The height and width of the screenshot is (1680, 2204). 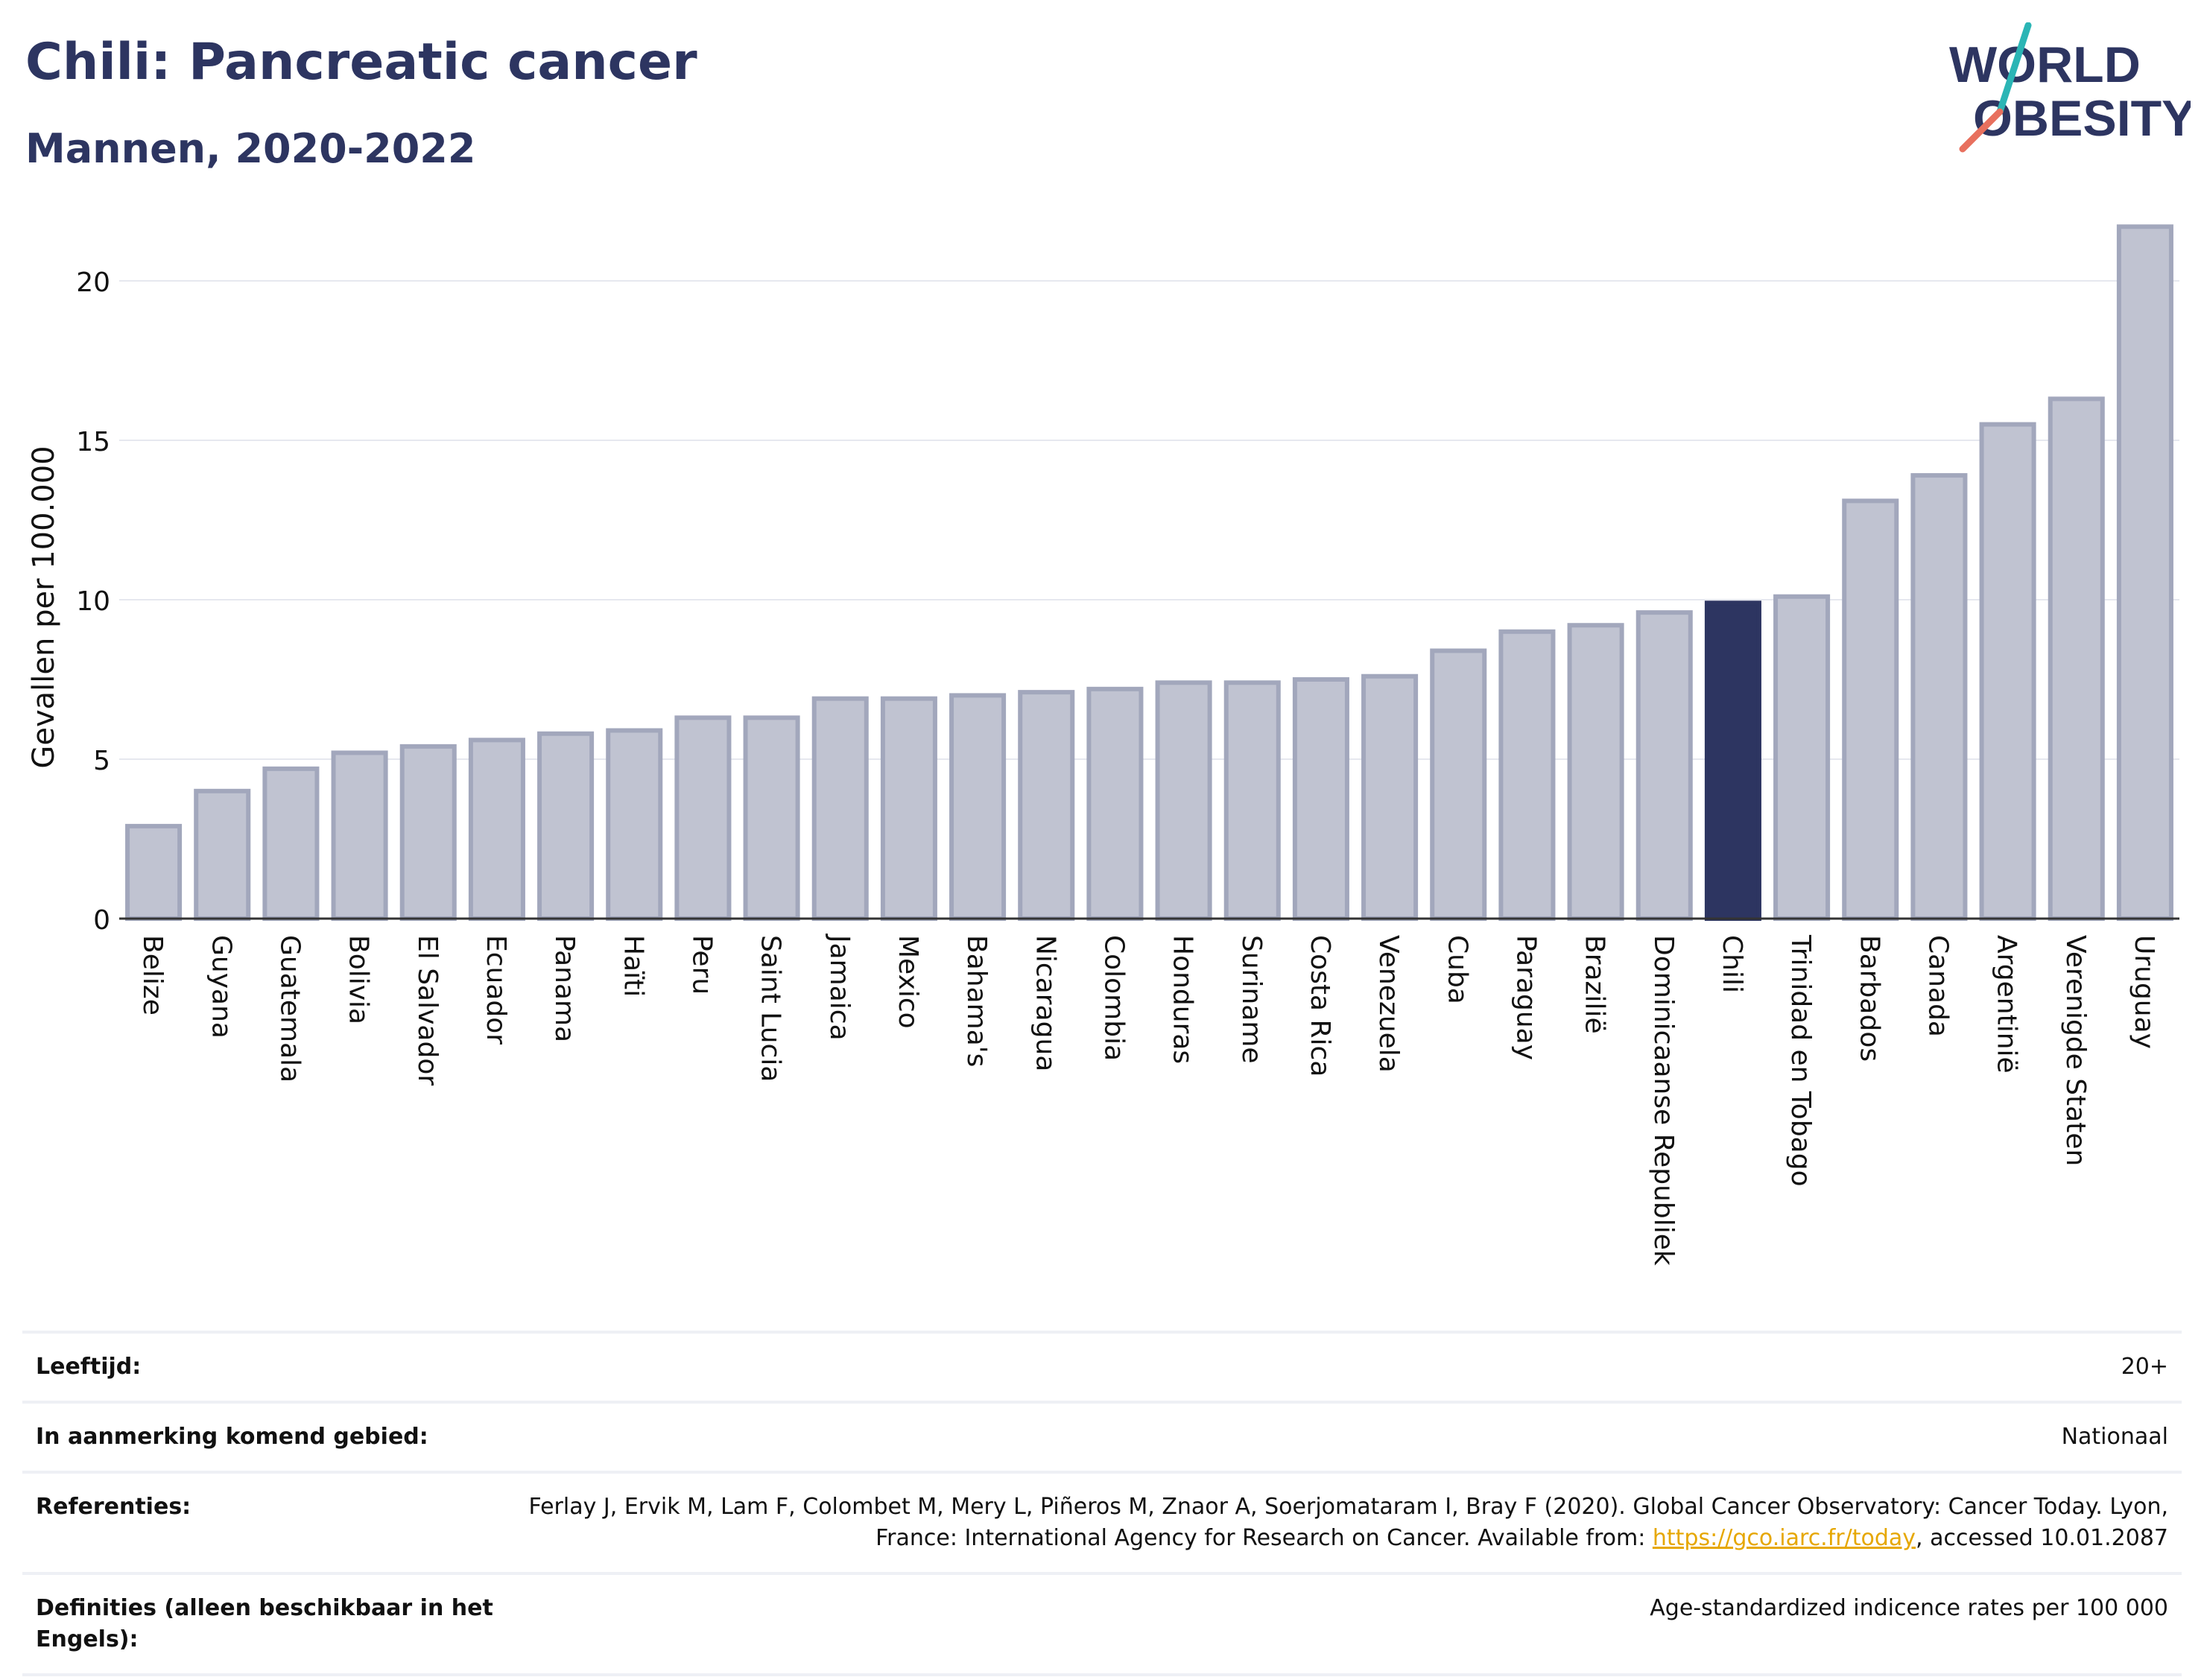 I want to click on x-tick-label: Chili, so click(x=1732, y=964).